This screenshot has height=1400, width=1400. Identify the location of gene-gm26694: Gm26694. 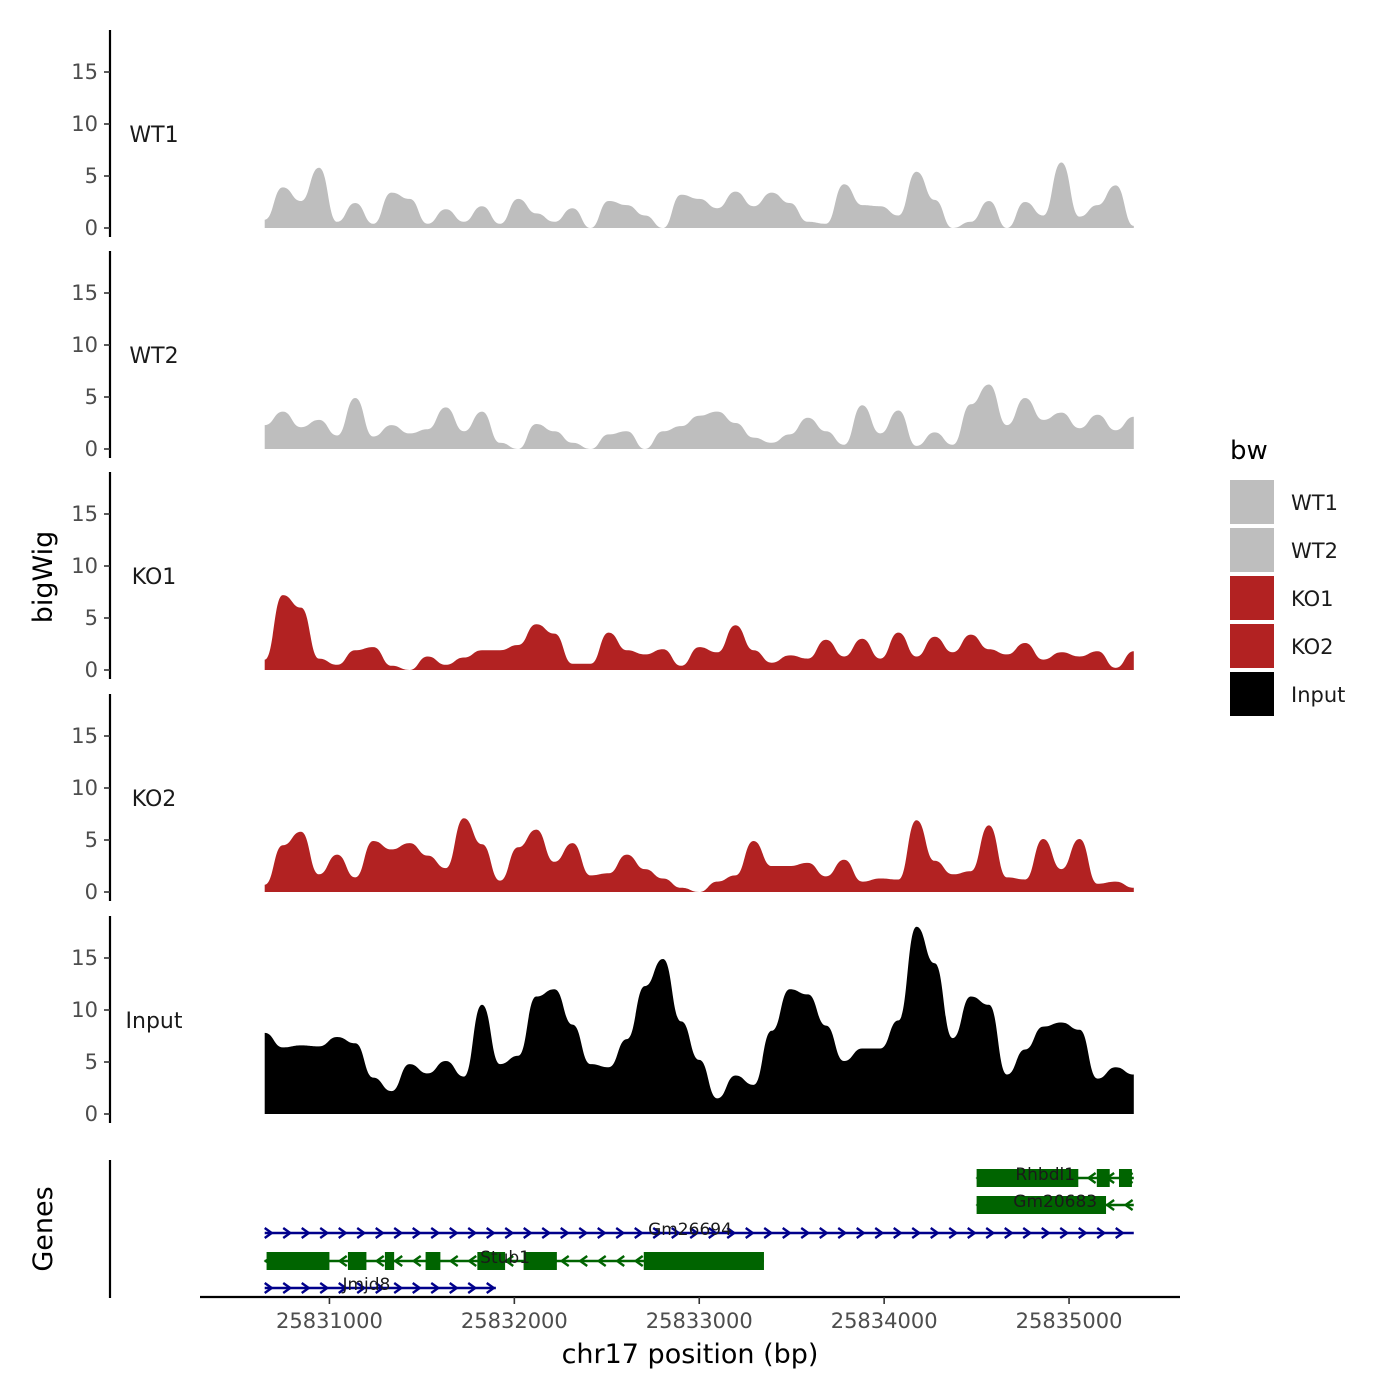
(699, 1230).